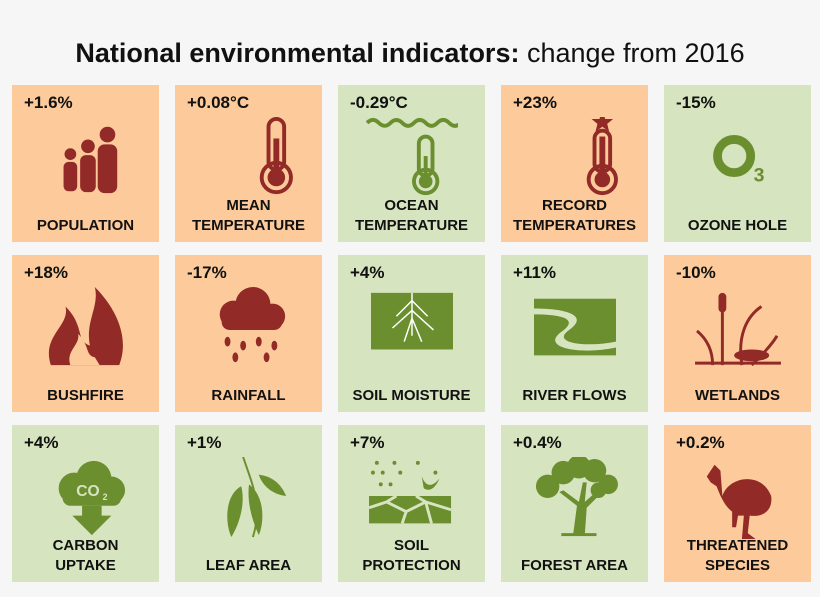  Describe the element at coordinates (249, 328) in the screenshot. I see `rain-cloud-icon` at that location.